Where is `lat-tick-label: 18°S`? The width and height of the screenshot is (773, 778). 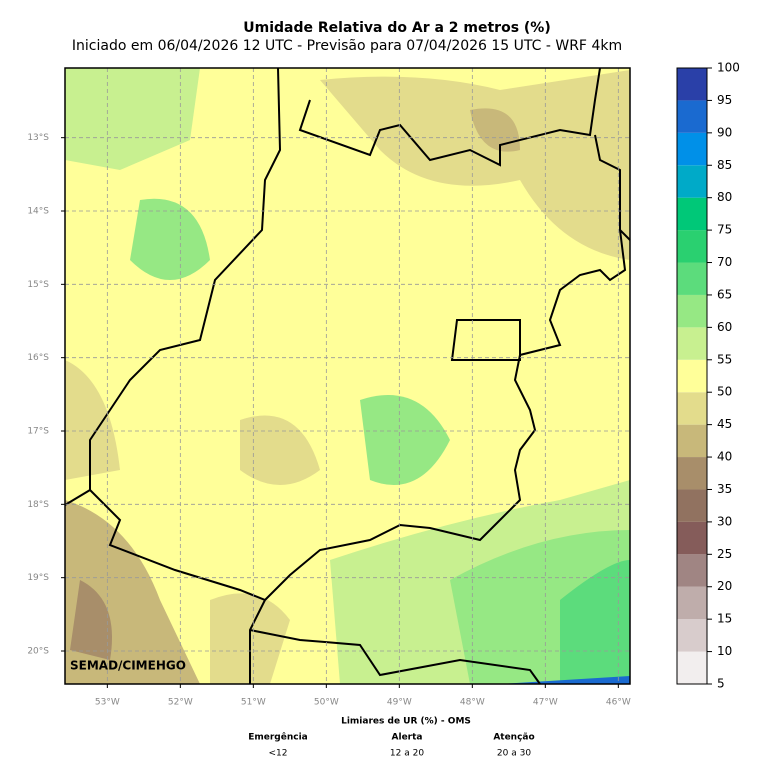 lat-tick-label: 18°S is located at coordinates (38, 505).